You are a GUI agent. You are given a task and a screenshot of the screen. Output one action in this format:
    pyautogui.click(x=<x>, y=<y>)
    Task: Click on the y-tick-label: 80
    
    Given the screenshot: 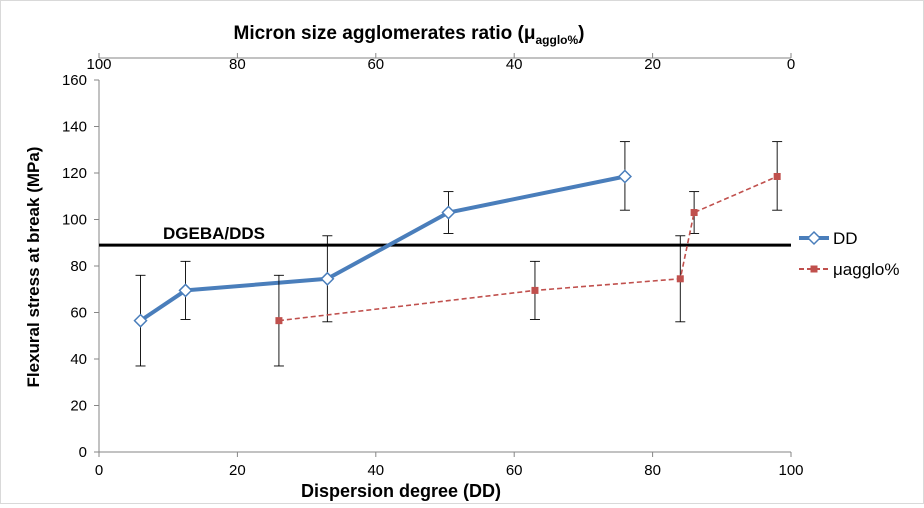 What is the action you would take?
    pyautogui.click(x=78, y=266)
    